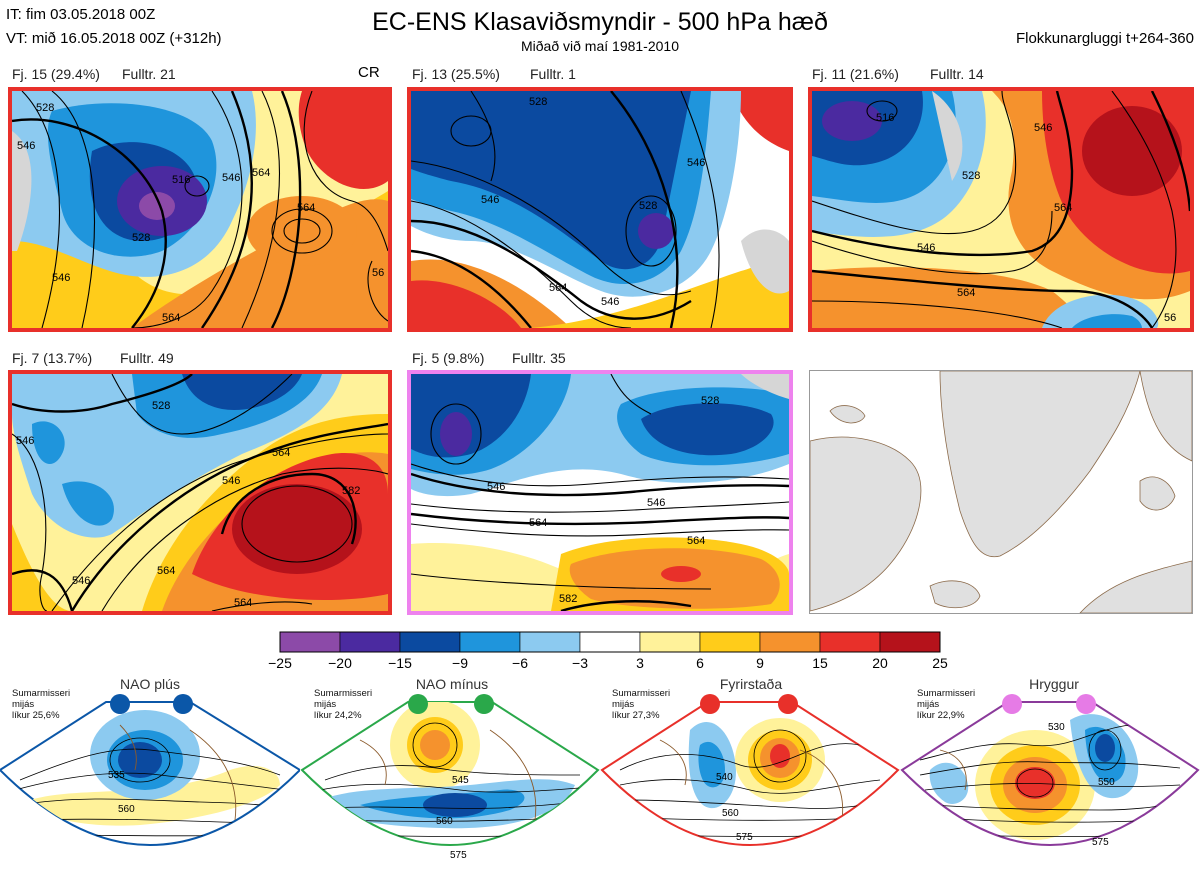 This screenshot has width=1200, height=871. Describe the element at coordinates (484, 704) in the screenshot. I see `regime-2-marker-right` at that location.